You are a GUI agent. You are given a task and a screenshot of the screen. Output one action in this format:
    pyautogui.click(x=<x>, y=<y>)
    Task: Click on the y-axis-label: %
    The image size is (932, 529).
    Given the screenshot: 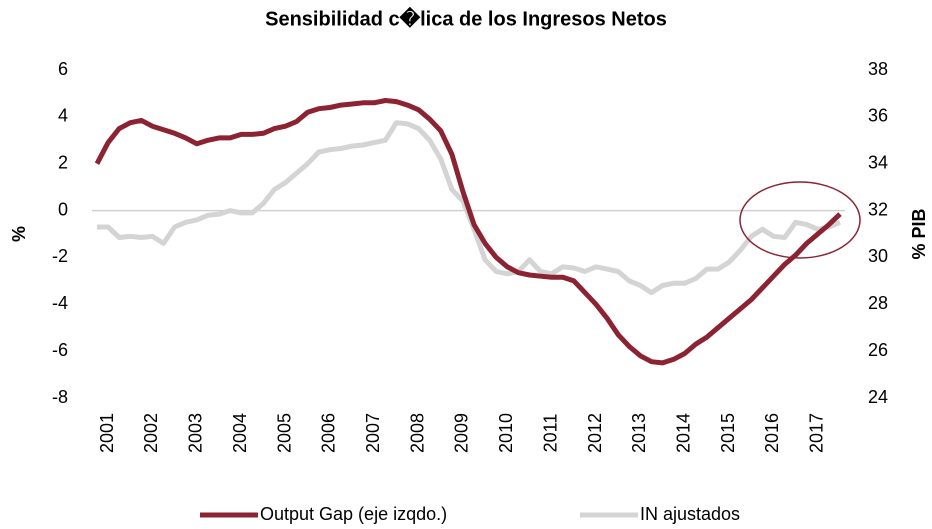 What is the action you would take?
    pyautogui.click(x=19, y=234)
    